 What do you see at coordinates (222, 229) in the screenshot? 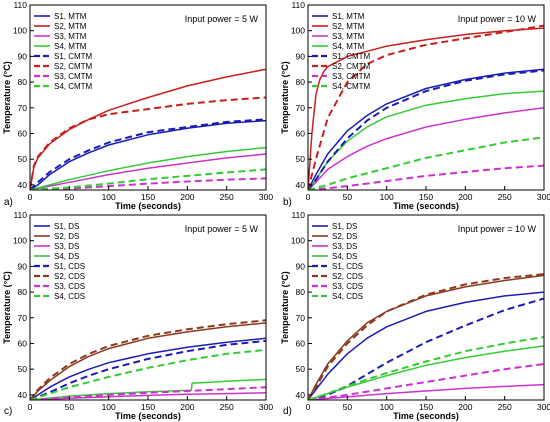
I see `input-power-annotation: Input power = 5 W` at bounding box center [222, 229].